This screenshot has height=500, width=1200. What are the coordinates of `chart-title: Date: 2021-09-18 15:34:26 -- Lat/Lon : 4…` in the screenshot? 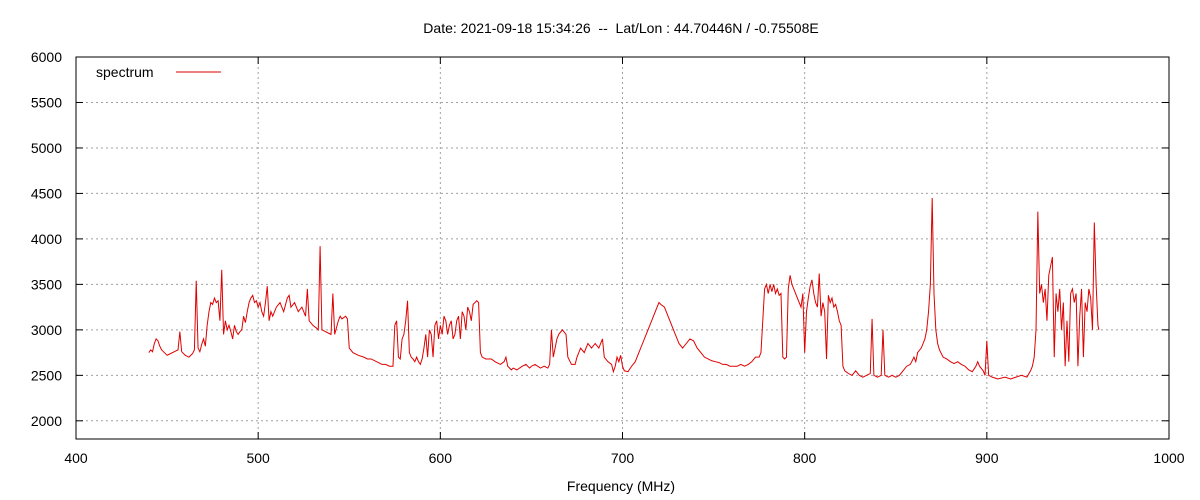 It's located at (620, 28).